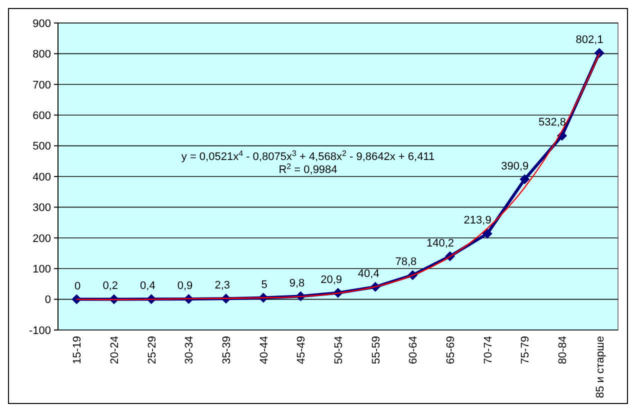 Image resolution: width=636 pixels, height=412 pixels. What do you see at coordinates (152, 350) in the screenshot?
I see `x-tick-label: 25-29` at bounding box center [152, 350].